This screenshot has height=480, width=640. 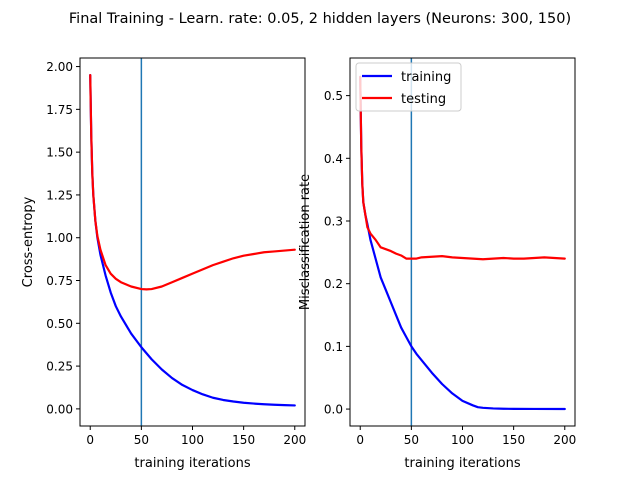 I want to click on y-tick-label: 1.25, so click(x=59, y=195).